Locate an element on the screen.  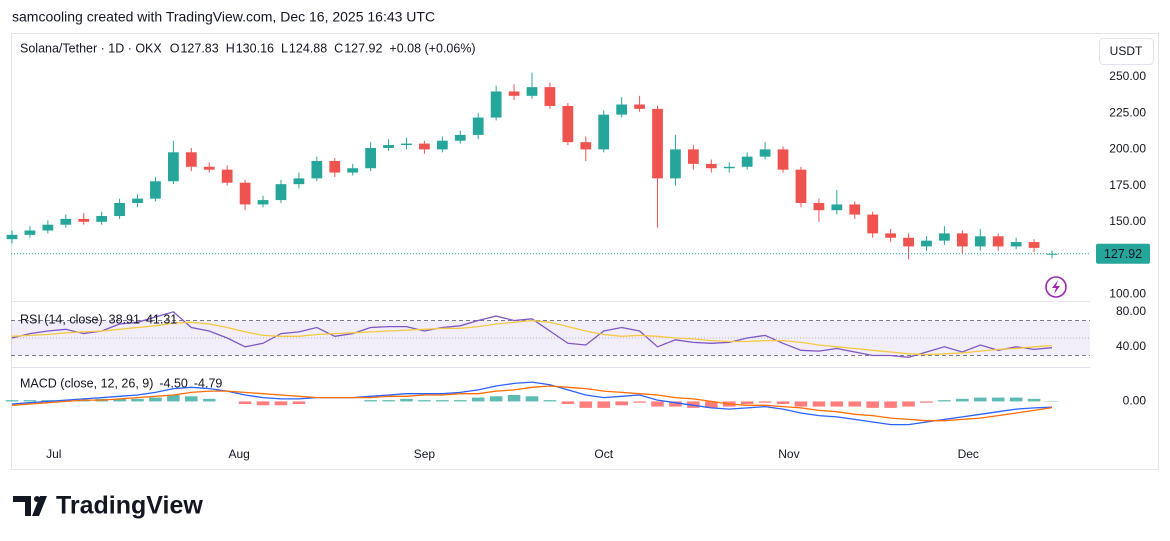
x-tick-label: Jul is located at coordinates (53, 454).